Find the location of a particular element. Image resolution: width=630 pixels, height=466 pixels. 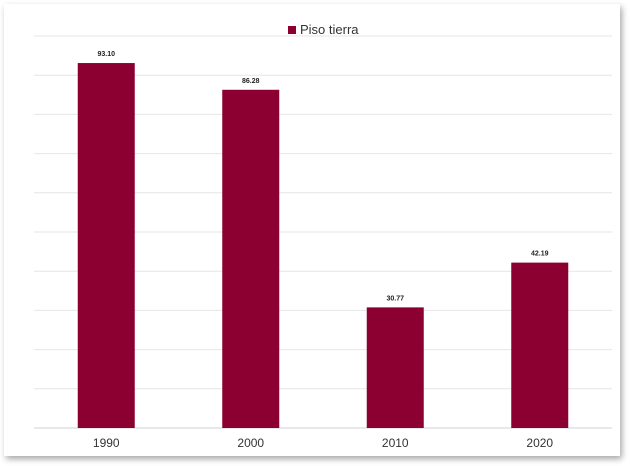

bar-2010 is located at coordinates (395, 367).